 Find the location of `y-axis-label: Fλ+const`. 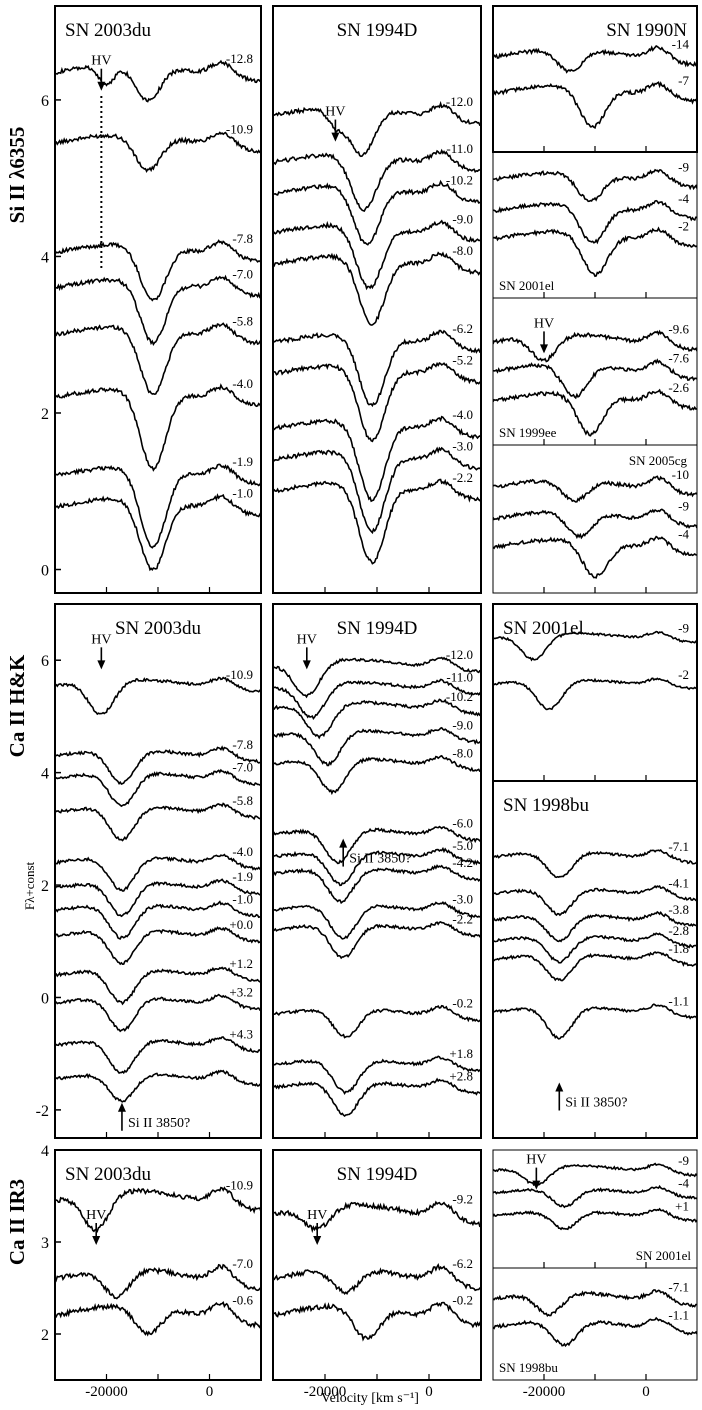

y-axis-label: Fλ+const is located at coordinates (29, 885).